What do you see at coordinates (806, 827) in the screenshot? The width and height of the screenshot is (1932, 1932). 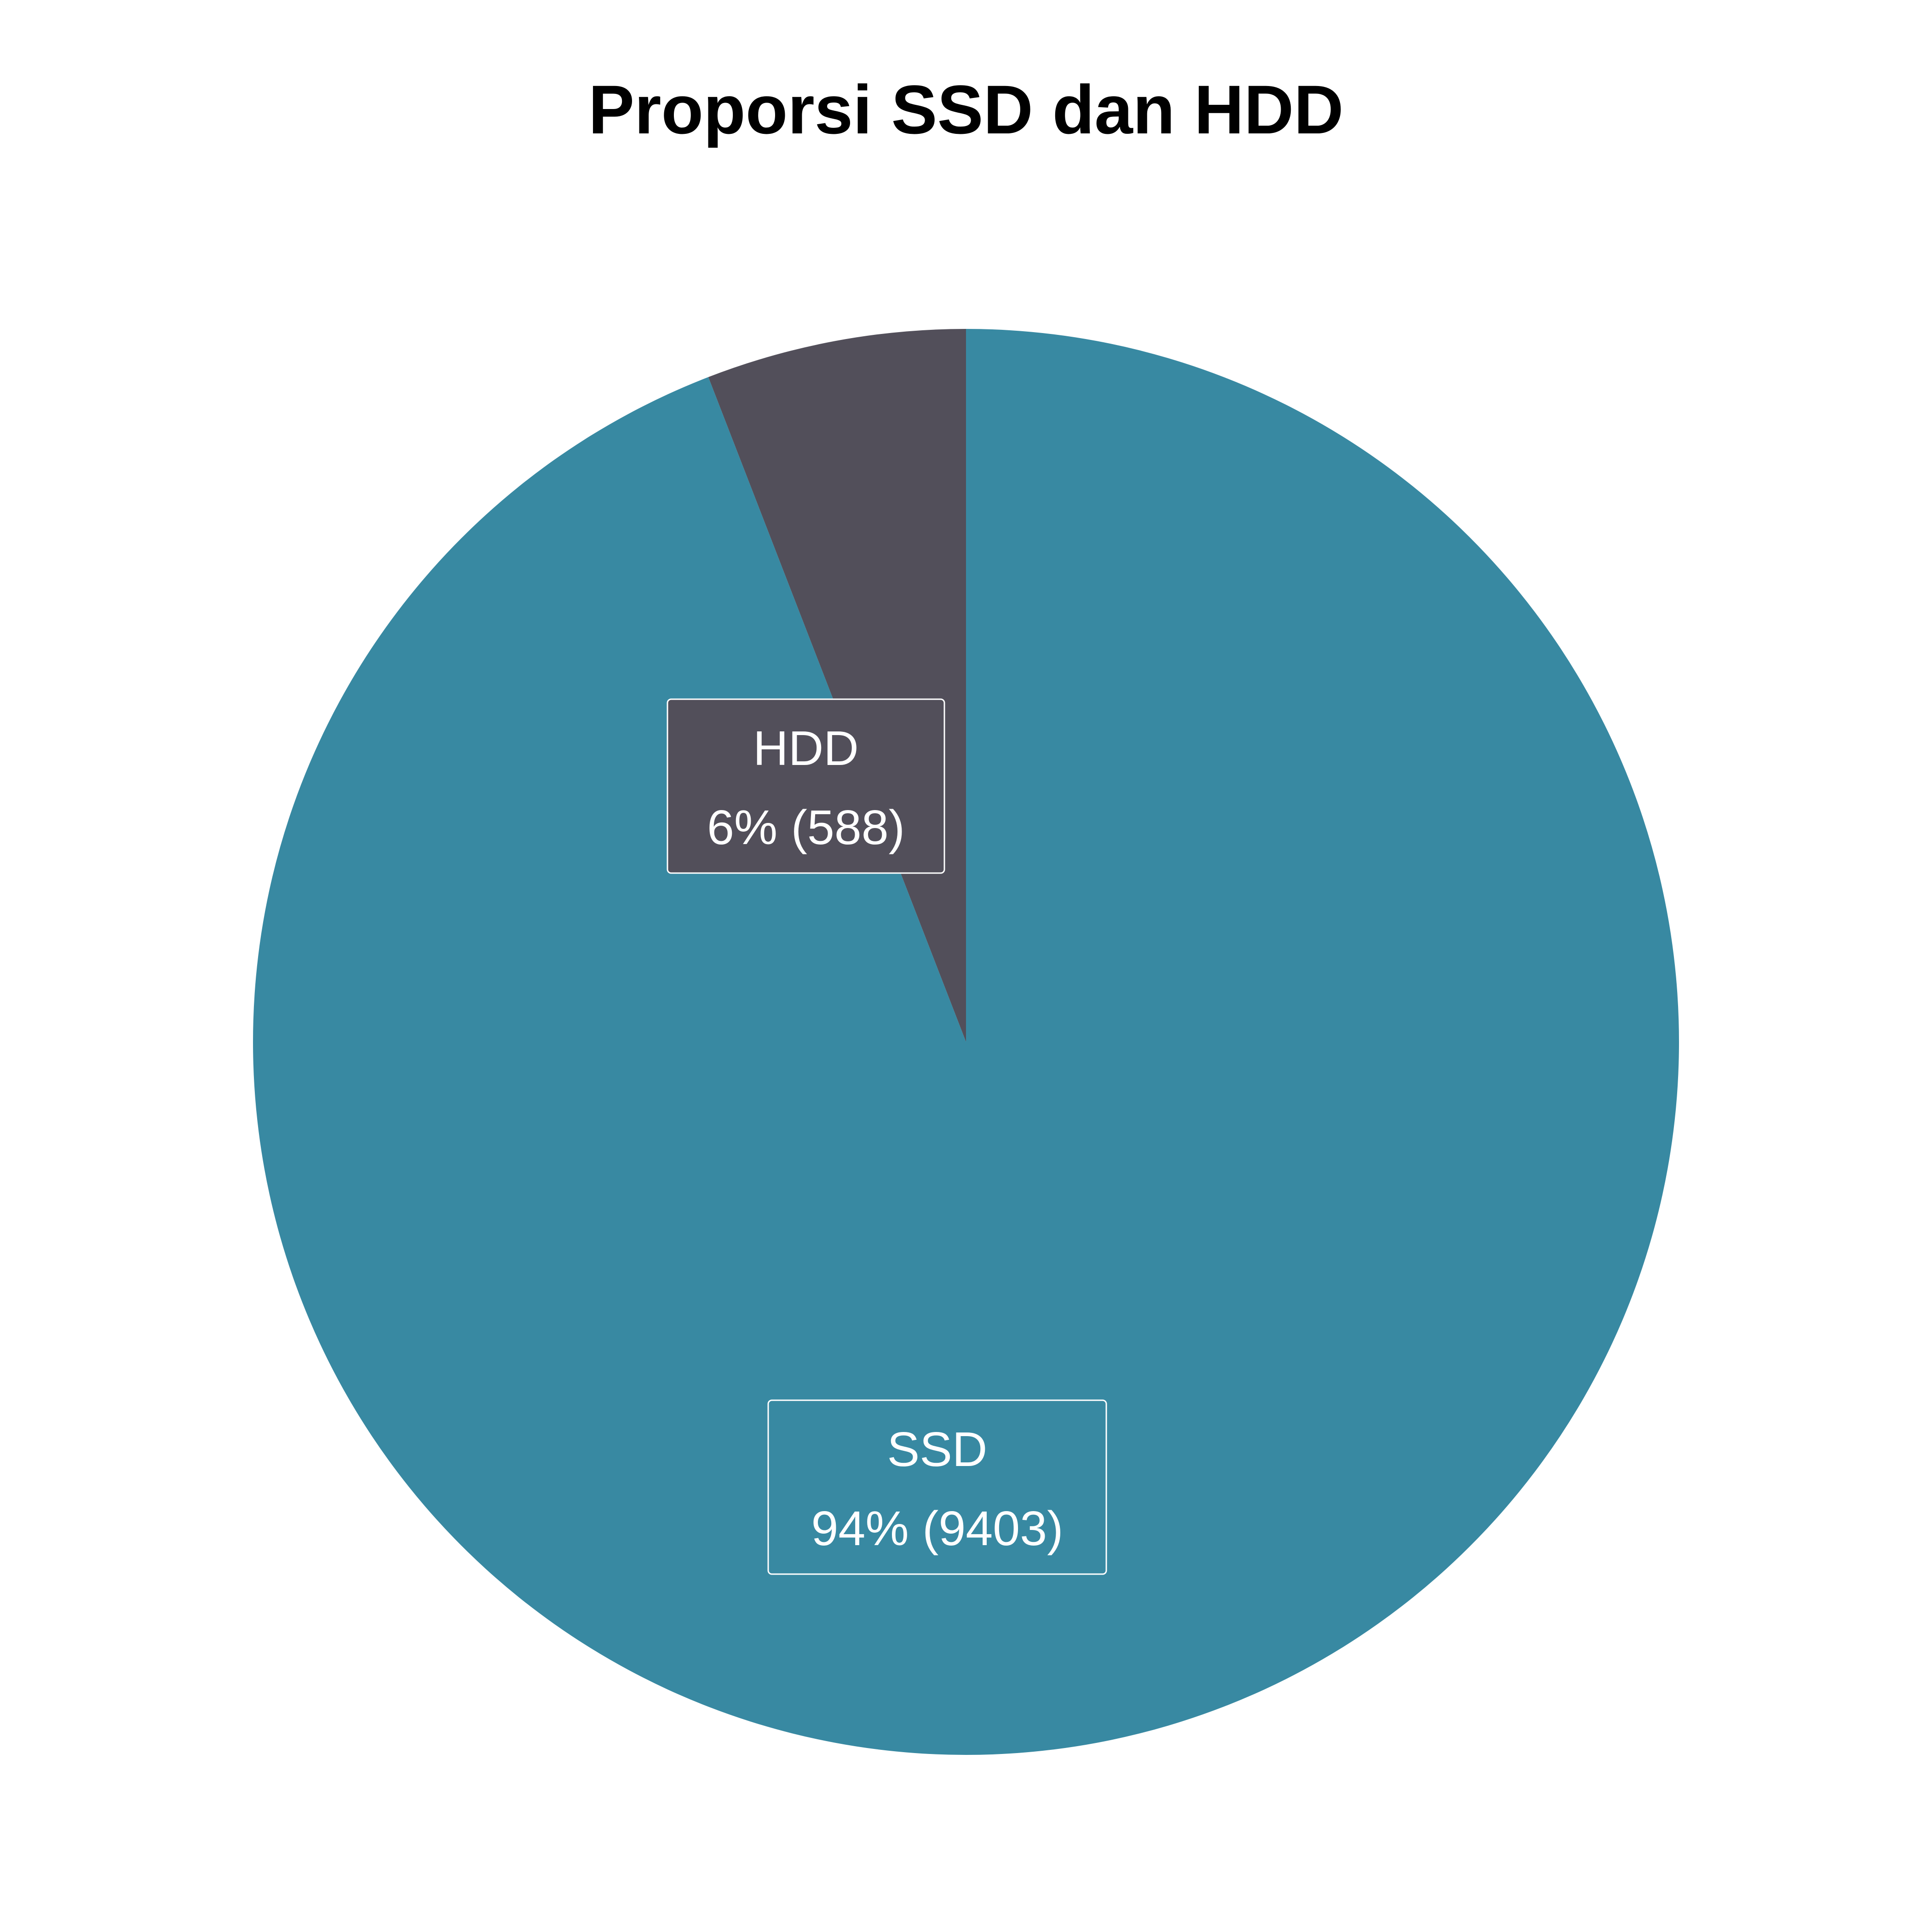 I see `slice-label-value: 6% (588)` at bounding box center [806, 827].